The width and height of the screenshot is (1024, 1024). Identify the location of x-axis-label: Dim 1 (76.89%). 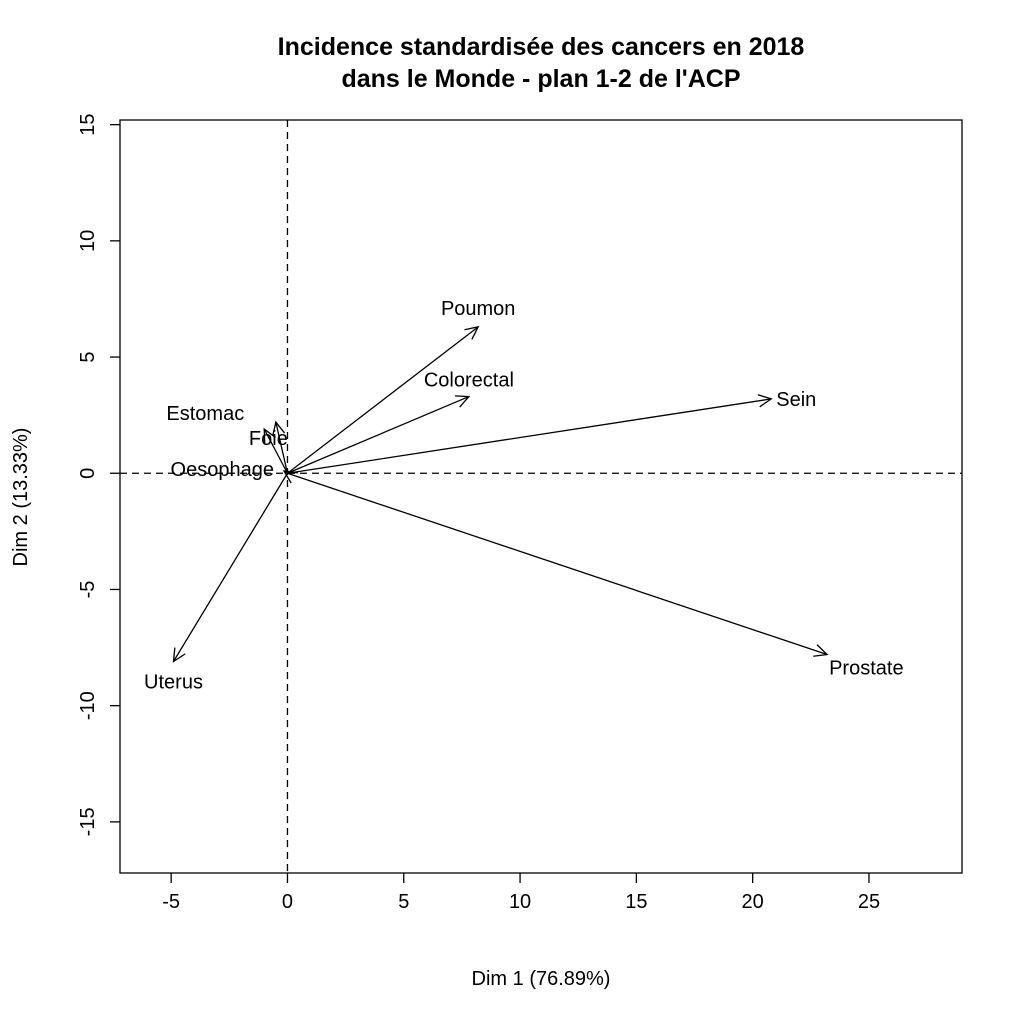
(541, 979).